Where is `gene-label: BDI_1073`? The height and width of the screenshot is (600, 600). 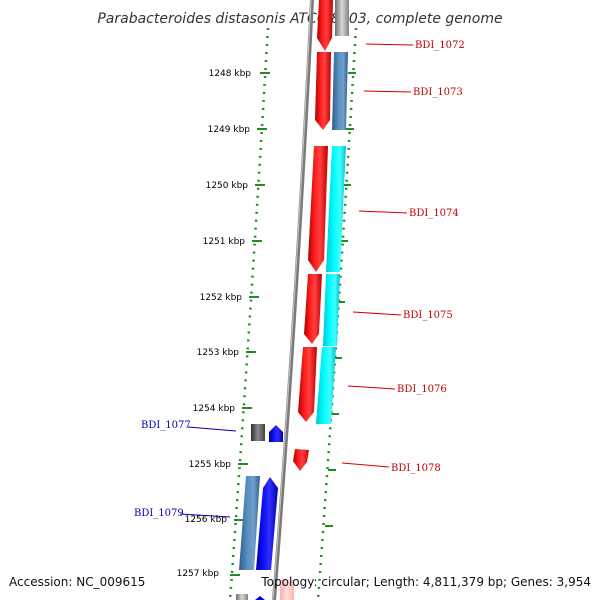
gene-label: BDI_1073 is located at coordinates (438, 92).